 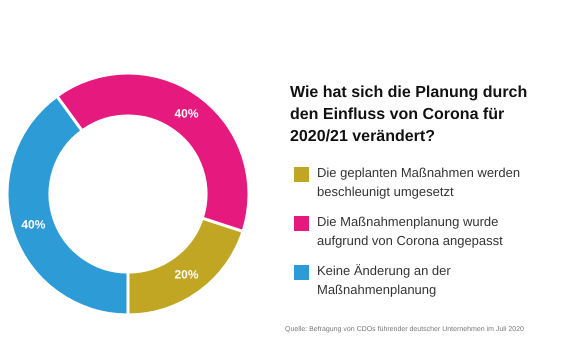 I want to click on legend-label: Die geplanten Maßnahmen werden beschleunigt umgesetzt, so click(x=418, y=182).